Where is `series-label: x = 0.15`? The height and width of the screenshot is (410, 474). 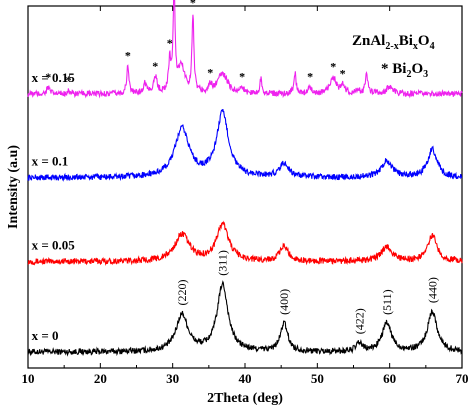 series-label: x = 0.15 is located at coordinates (54, 77).